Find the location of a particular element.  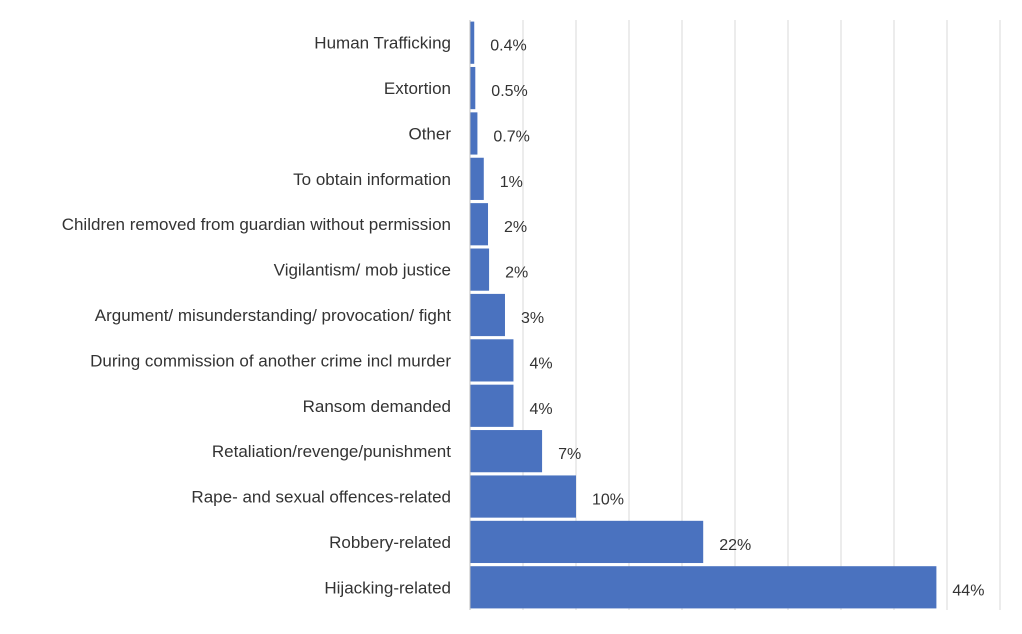

data-label: 0.4% is located at coordinates (508, 46).